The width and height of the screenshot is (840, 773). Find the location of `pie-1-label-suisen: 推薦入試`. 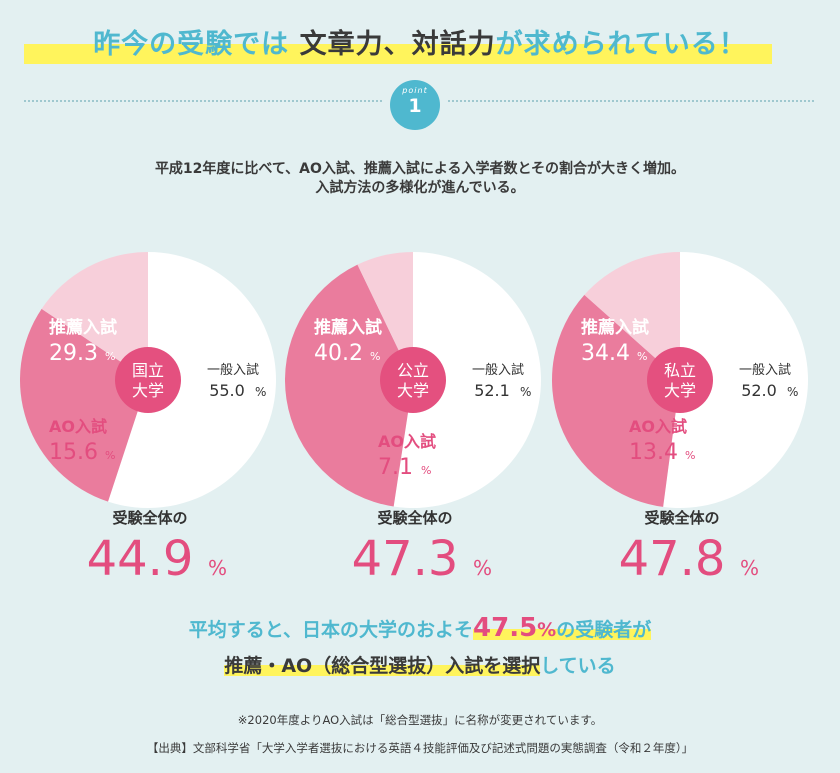

pie-1-label-suisen: 推薦入試 is located at coordinates (83, 327).